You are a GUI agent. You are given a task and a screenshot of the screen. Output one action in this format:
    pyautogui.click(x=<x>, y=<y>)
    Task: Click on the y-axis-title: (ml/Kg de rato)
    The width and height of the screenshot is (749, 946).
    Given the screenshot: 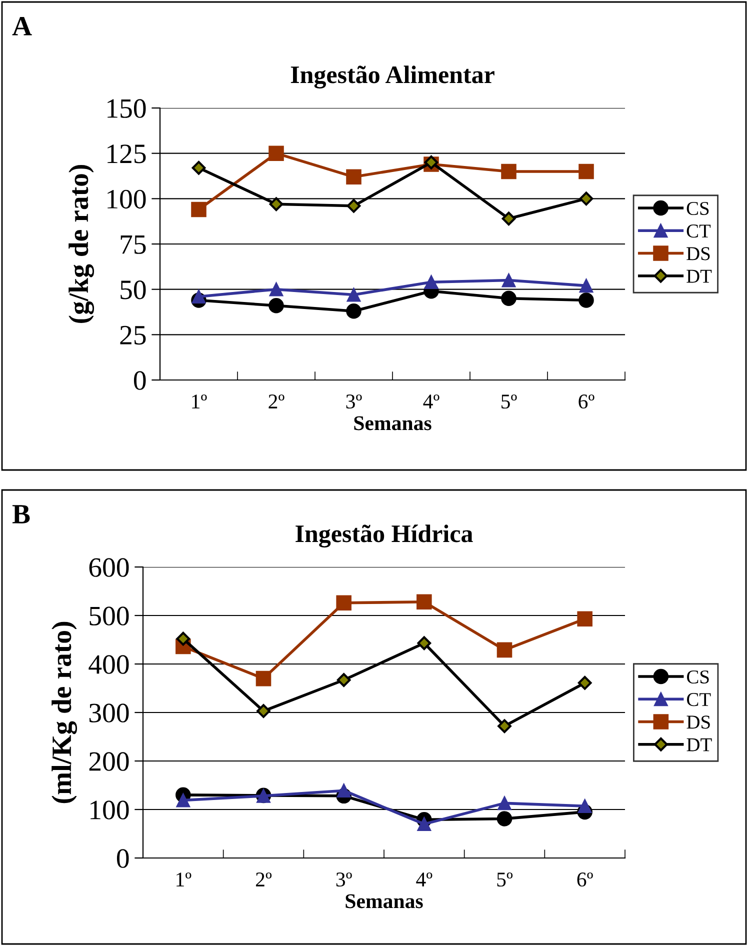 What is the action you would take?
    pyautogui.click(x=65, y=713)
    